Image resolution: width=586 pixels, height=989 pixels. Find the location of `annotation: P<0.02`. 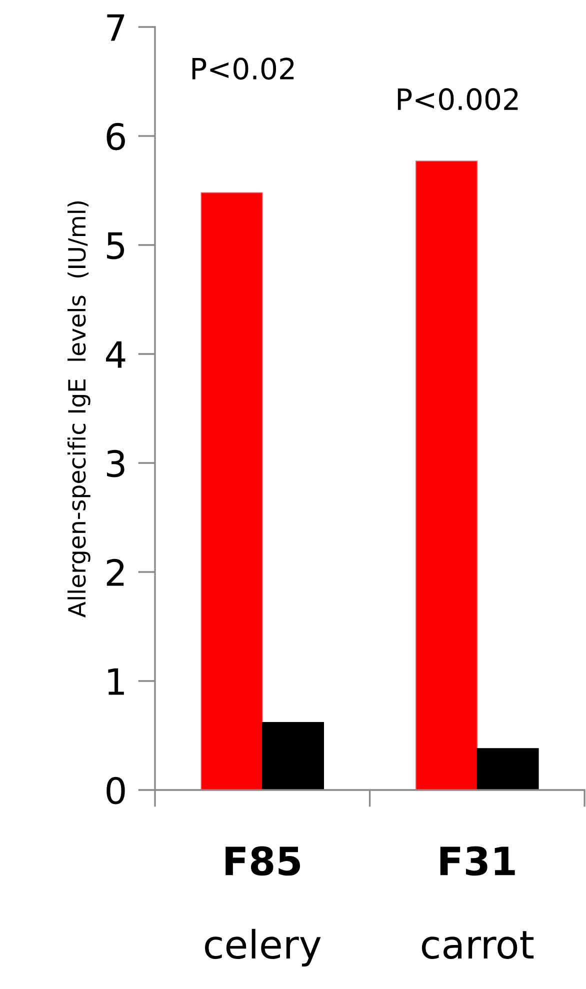

annotation: P<0.02 is located at coordinates (243, 69).